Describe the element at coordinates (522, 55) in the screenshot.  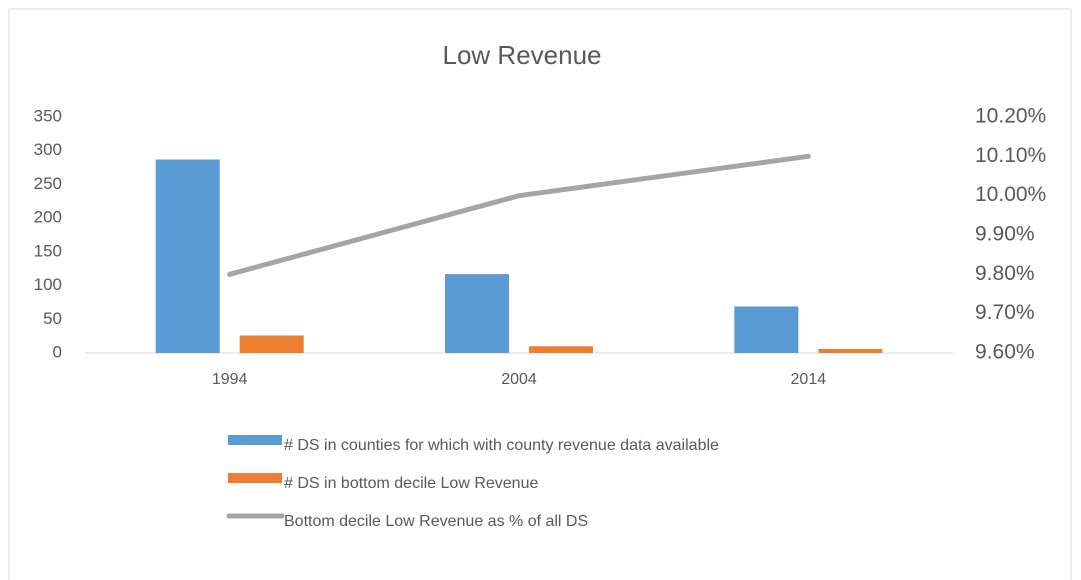
I see `chart-title: Low Revenue` at that location.